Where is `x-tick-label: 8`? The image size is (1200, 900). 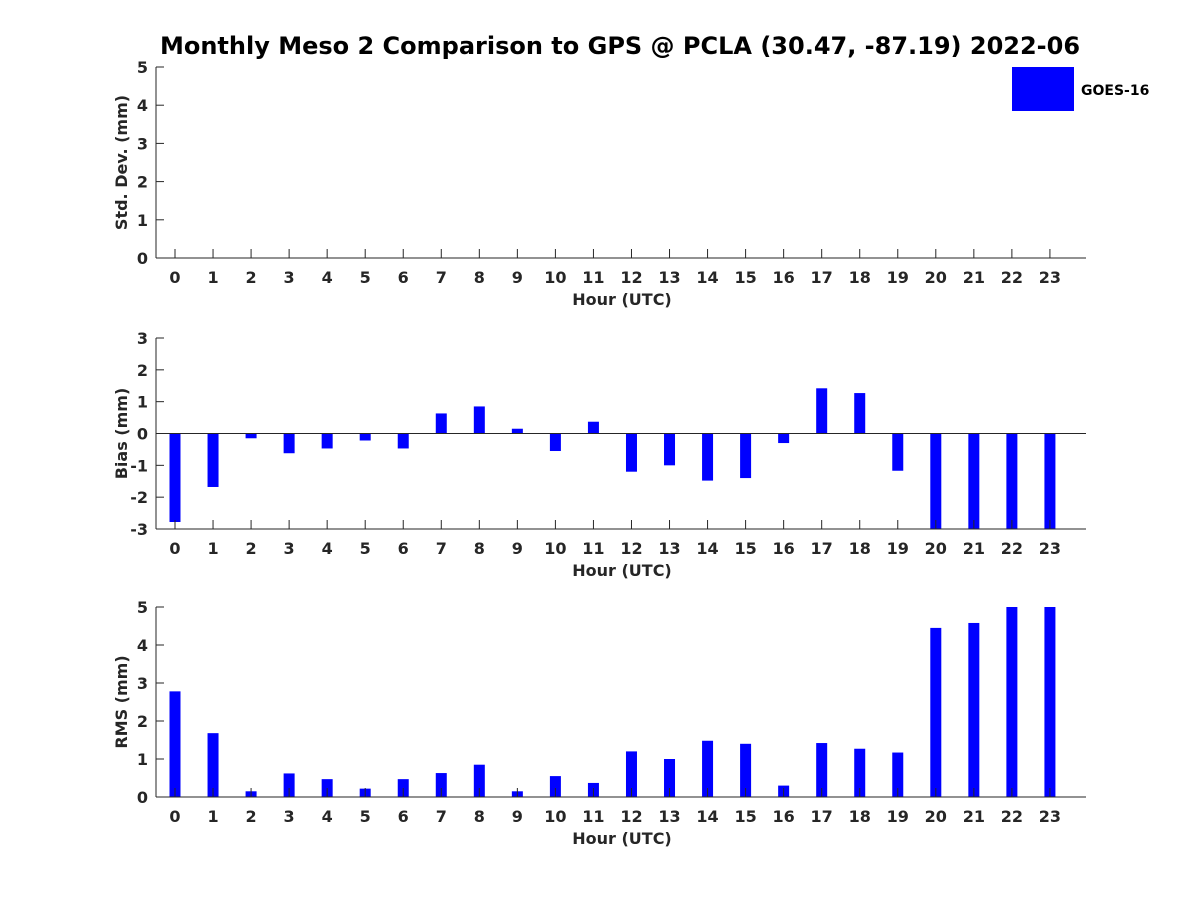
x-tick-label: 8 is located at coordinates (479, 816).